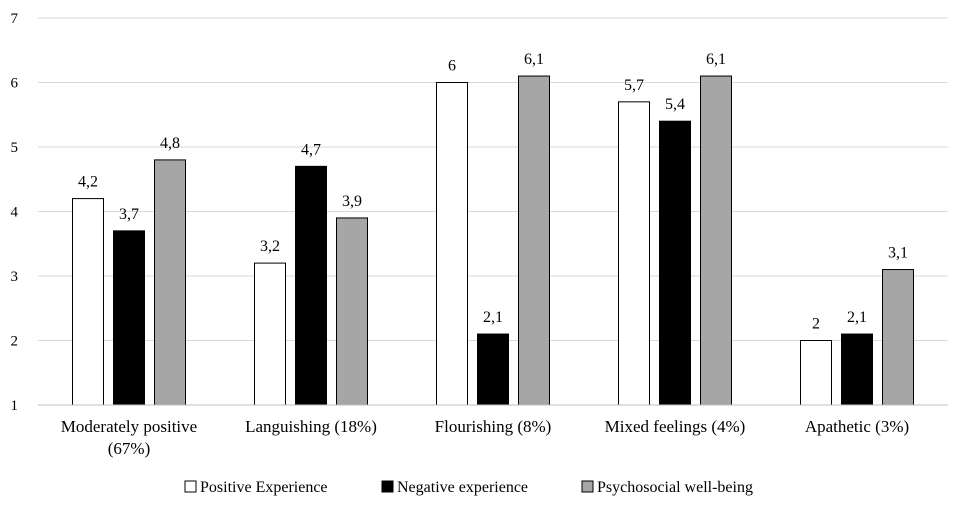  Describe the element at coordinates (675, 104) in the screenshot. I see `data-label: 5,4` at that location.